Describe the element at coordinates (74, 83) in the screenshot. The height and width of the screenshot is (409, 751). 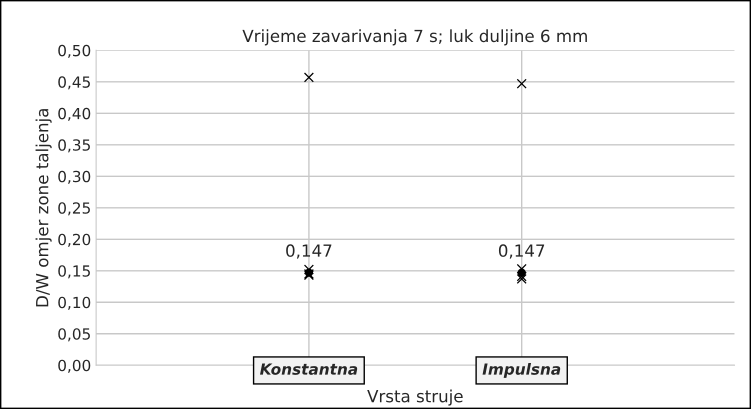
I see `y-tick-label: 0,45` at that location.